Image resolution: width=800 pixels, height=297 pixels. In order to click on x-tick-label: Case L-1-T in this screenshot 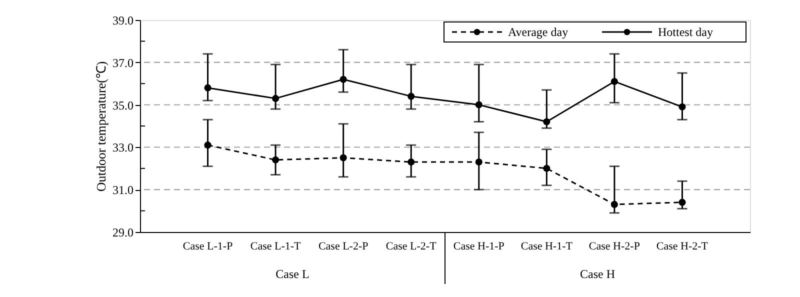, I will do `click(276, 246)`.